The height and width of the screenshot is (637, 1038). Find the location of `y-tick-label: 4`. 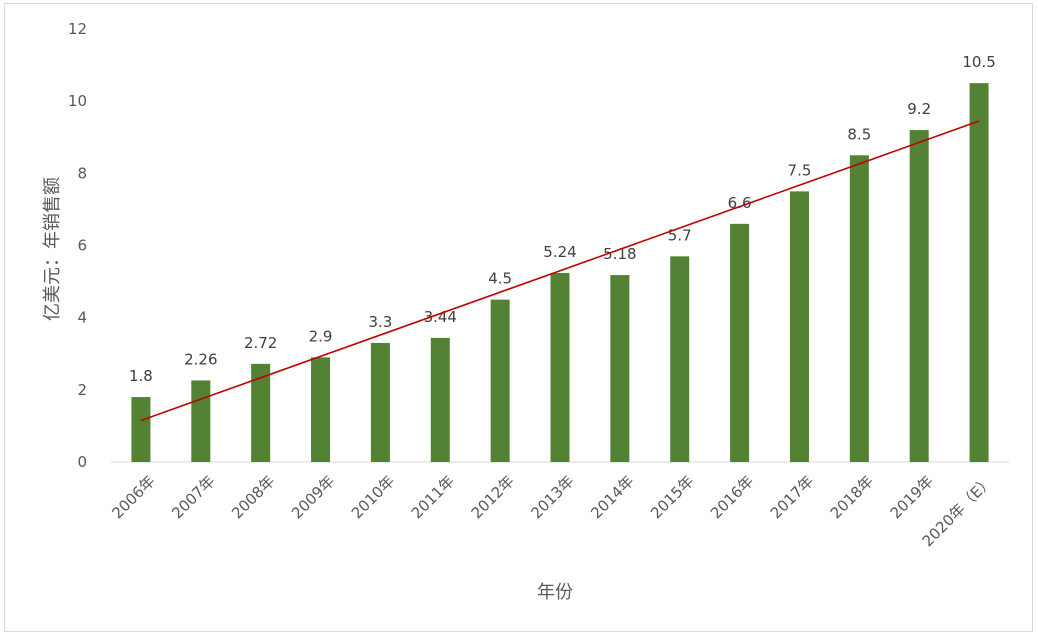

y-tick-label: 4 is located at coordinates (82, 318).